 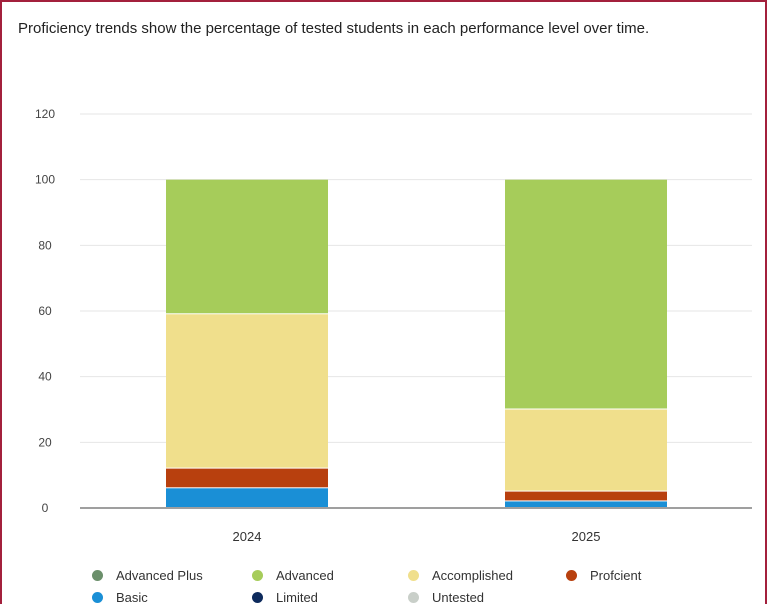 I want to click on legend-item-profcient: Profcient, so click(x=641, y=575).